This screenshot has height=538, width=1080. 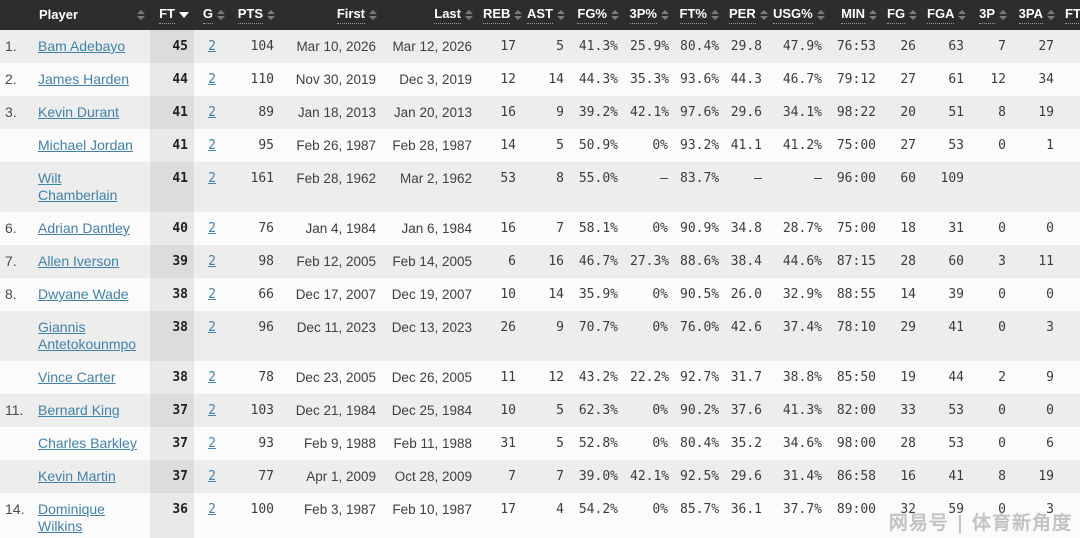 I want to click on cell-p3p: 0%, so click(x=649, y=145).